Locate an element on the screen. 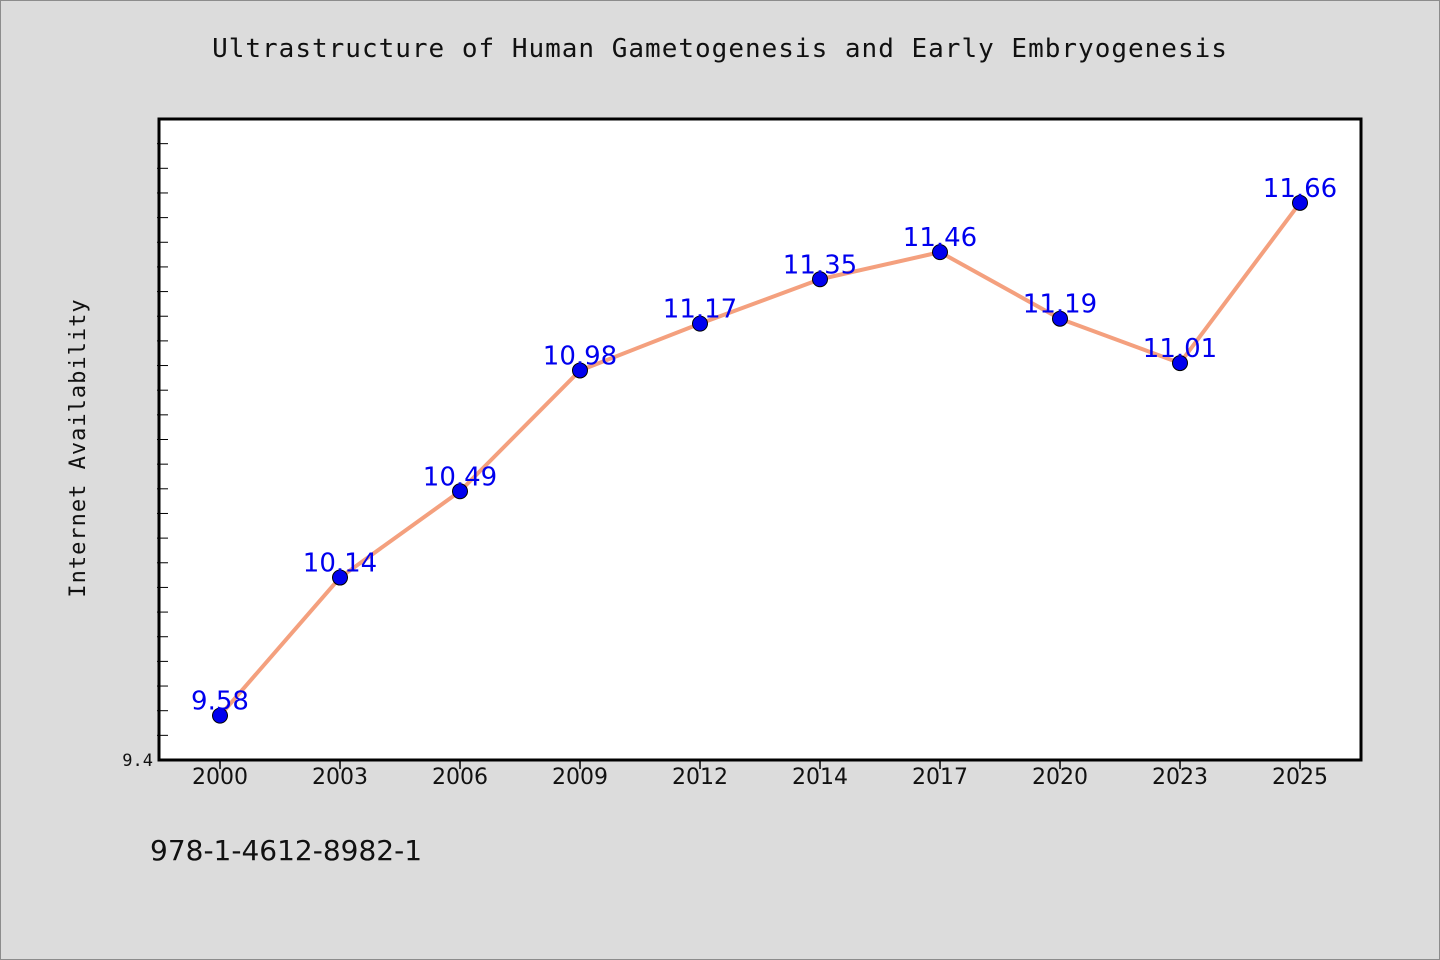  data-label: 10.98 is located at coordinates (580, 356).